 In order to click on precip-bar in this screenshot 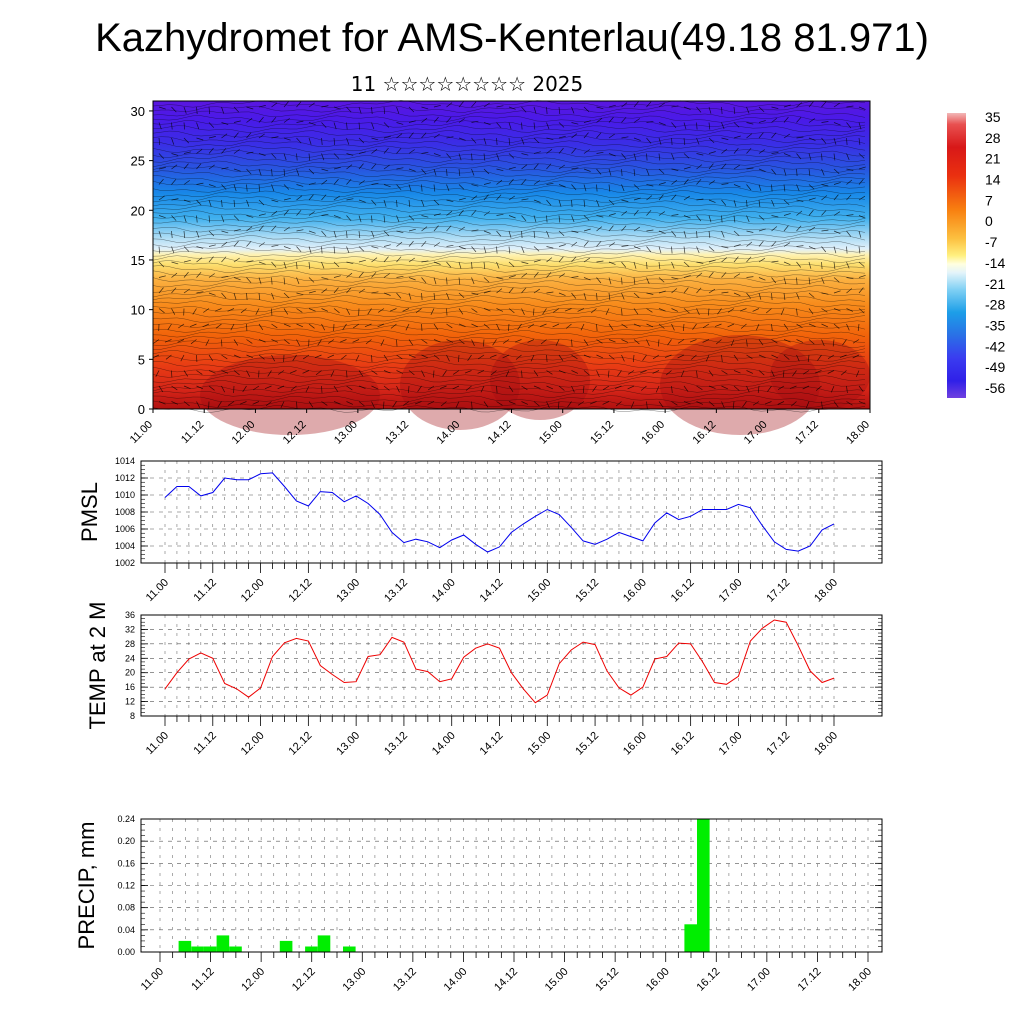, I will do `click(210, 949)`.